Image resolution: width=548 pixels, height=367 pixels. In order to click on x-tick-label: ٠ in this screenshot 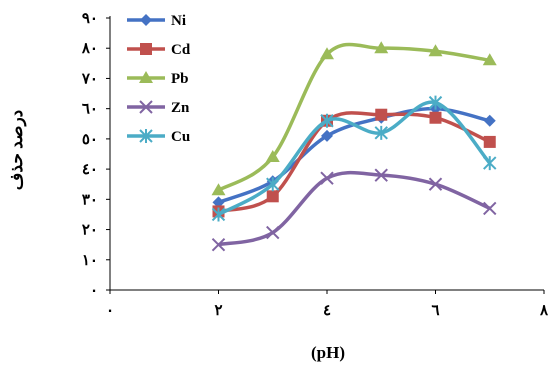, I will do `click(110, 310)`.